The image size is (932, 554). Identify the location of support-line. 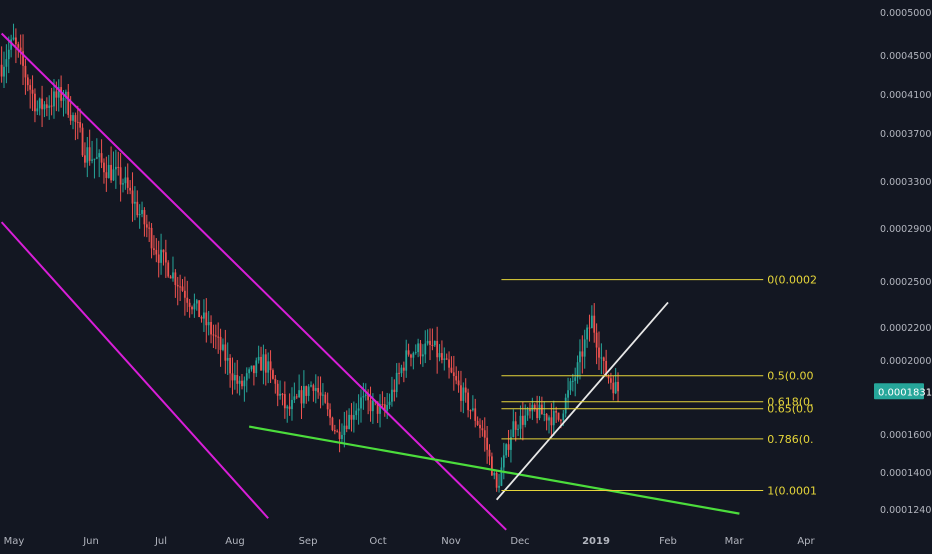
(494, 470).